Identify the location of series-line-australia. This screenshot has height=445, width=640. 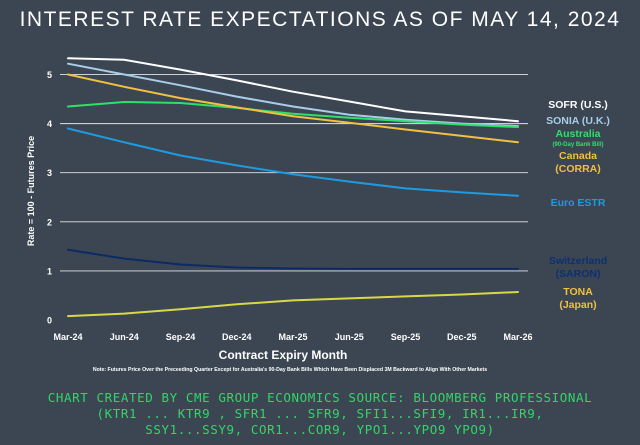
(293, 115).